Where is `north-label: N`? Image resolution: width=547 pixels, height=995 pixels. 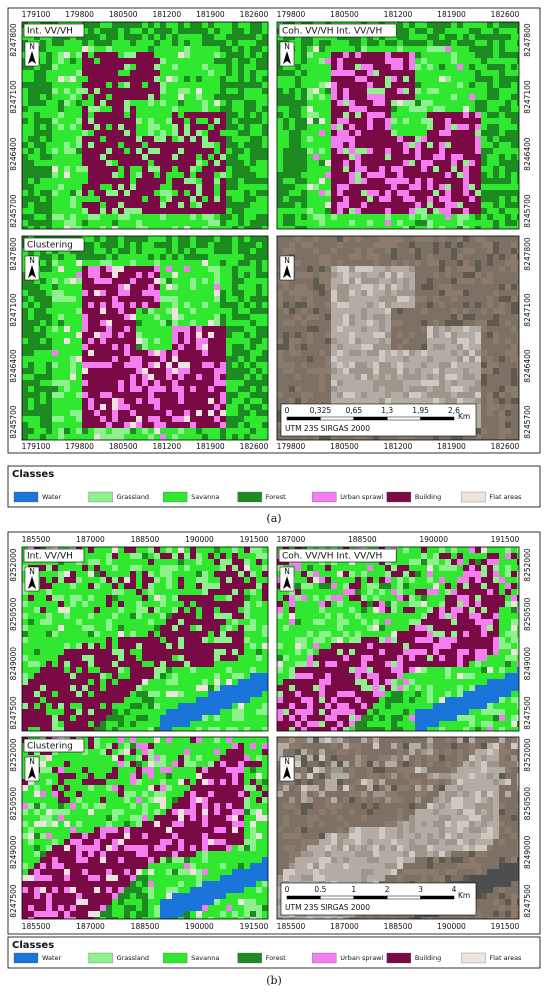 north-label: N is located at coordinates (287, 260).